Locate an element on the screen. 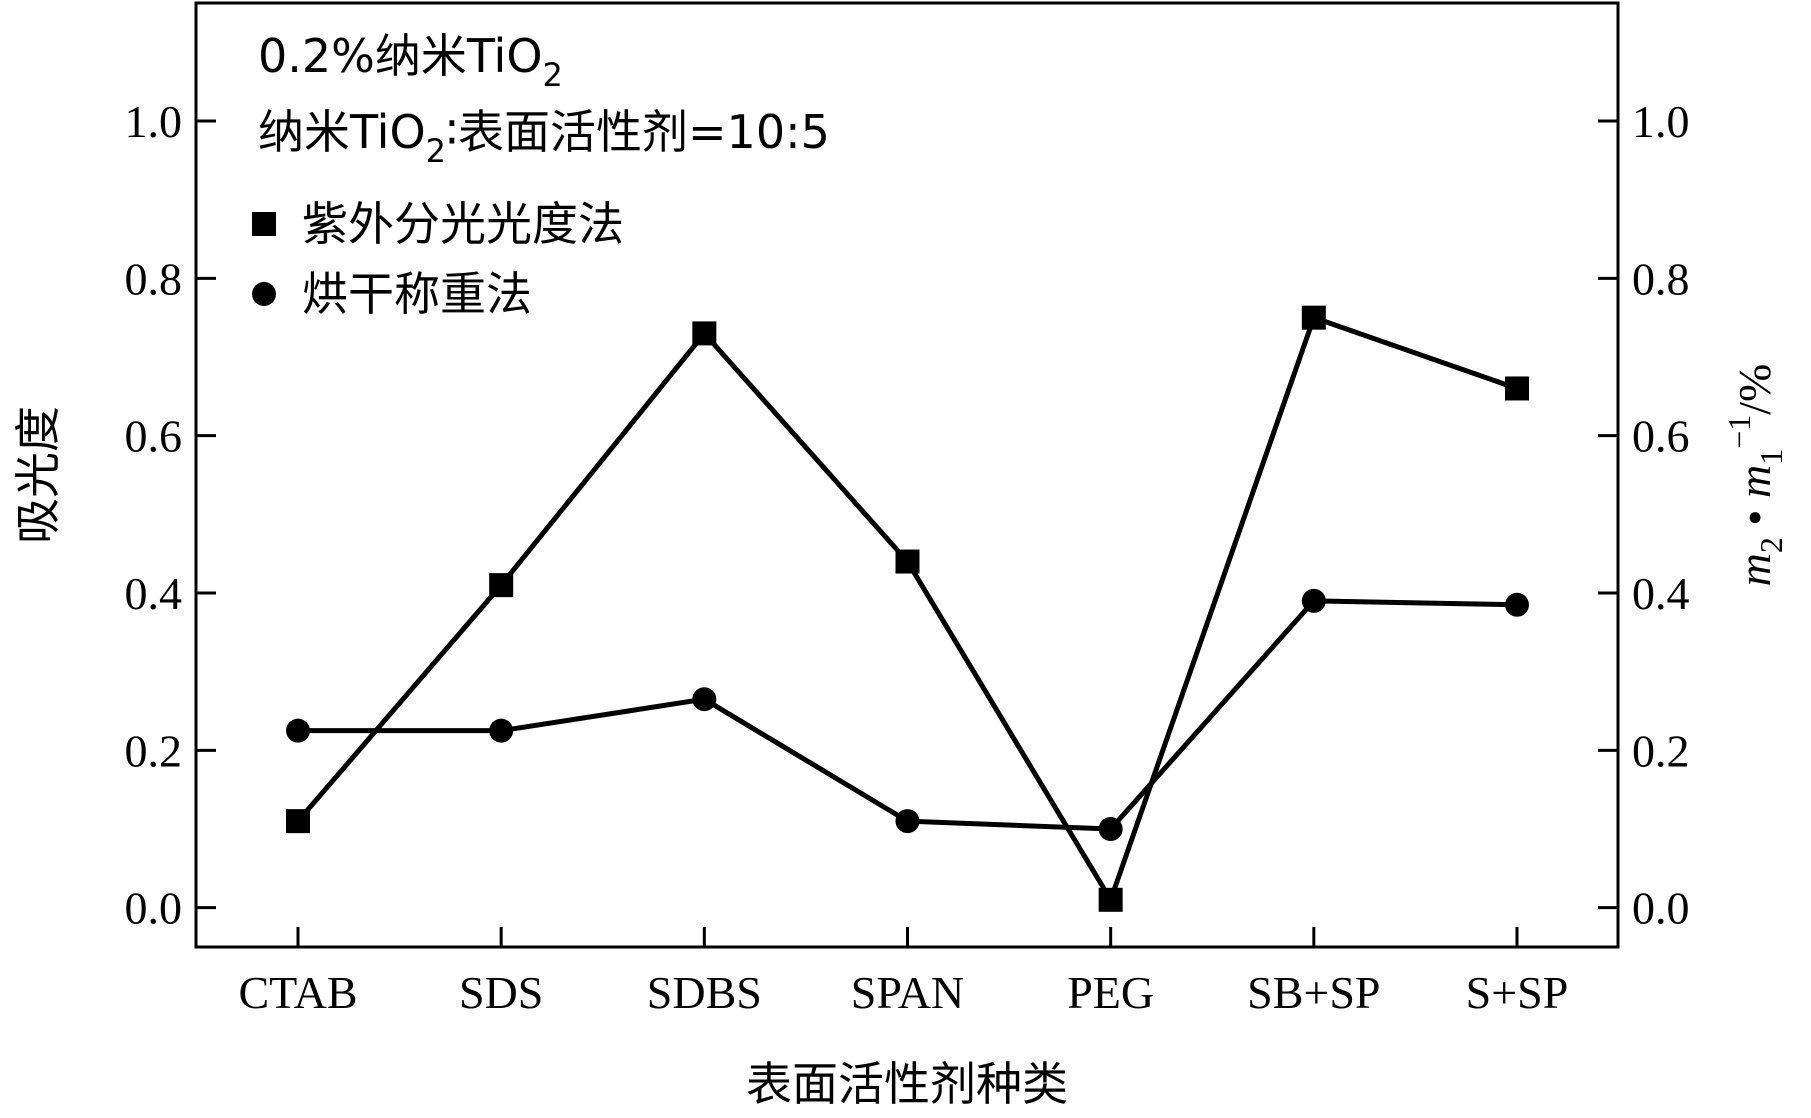 The width and height of the screenshot is (1811, 1118). y-axis-title: 吸光度 is located at coordinates (38, 475).